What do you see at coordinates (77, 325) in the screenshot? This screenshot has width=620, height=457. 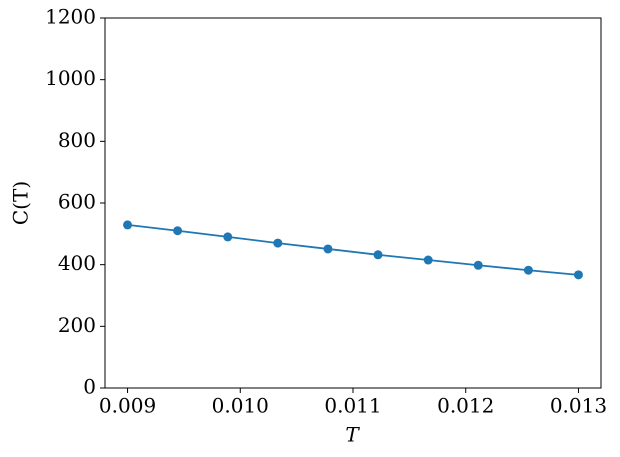 I see `y-tick-label: 200` at bounding box center [77, 325].